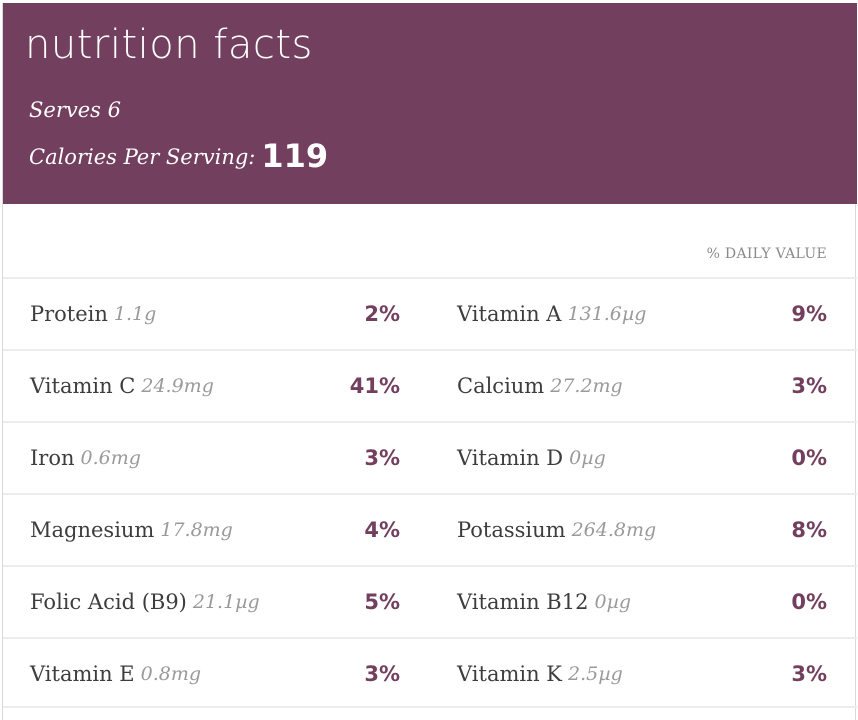 The width and height of the screenshot is (858, 720). What do you see at coordinates (382, 602) in the screenshot?
I see `nutrient-daily-value: 5%` at bounding box center [382, 602].